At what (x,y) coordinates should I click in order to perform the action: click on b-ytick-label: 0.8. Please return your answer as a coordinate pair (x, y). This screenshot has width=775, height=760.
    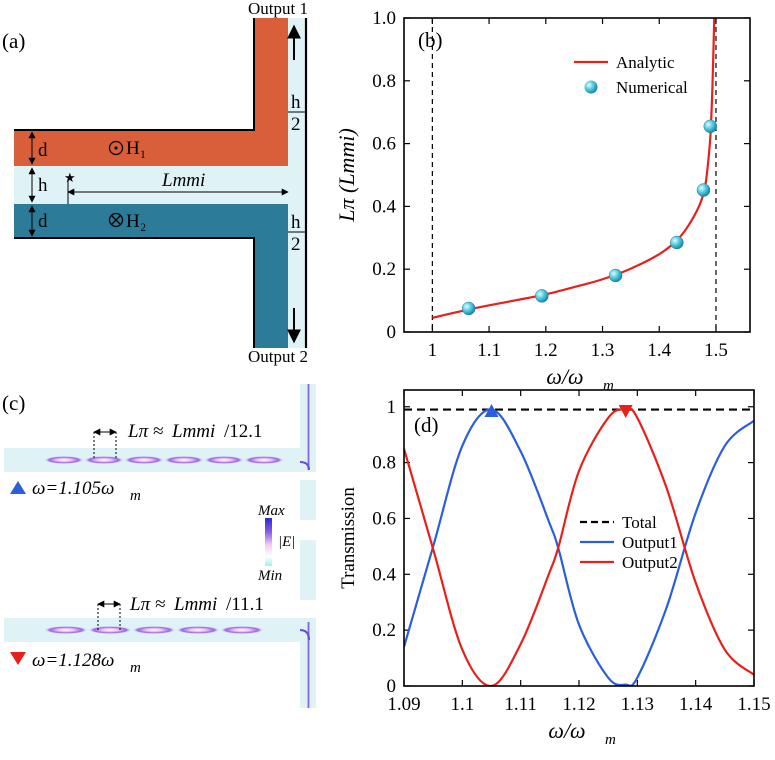
    Looking at the image, I should click on (384, 81).